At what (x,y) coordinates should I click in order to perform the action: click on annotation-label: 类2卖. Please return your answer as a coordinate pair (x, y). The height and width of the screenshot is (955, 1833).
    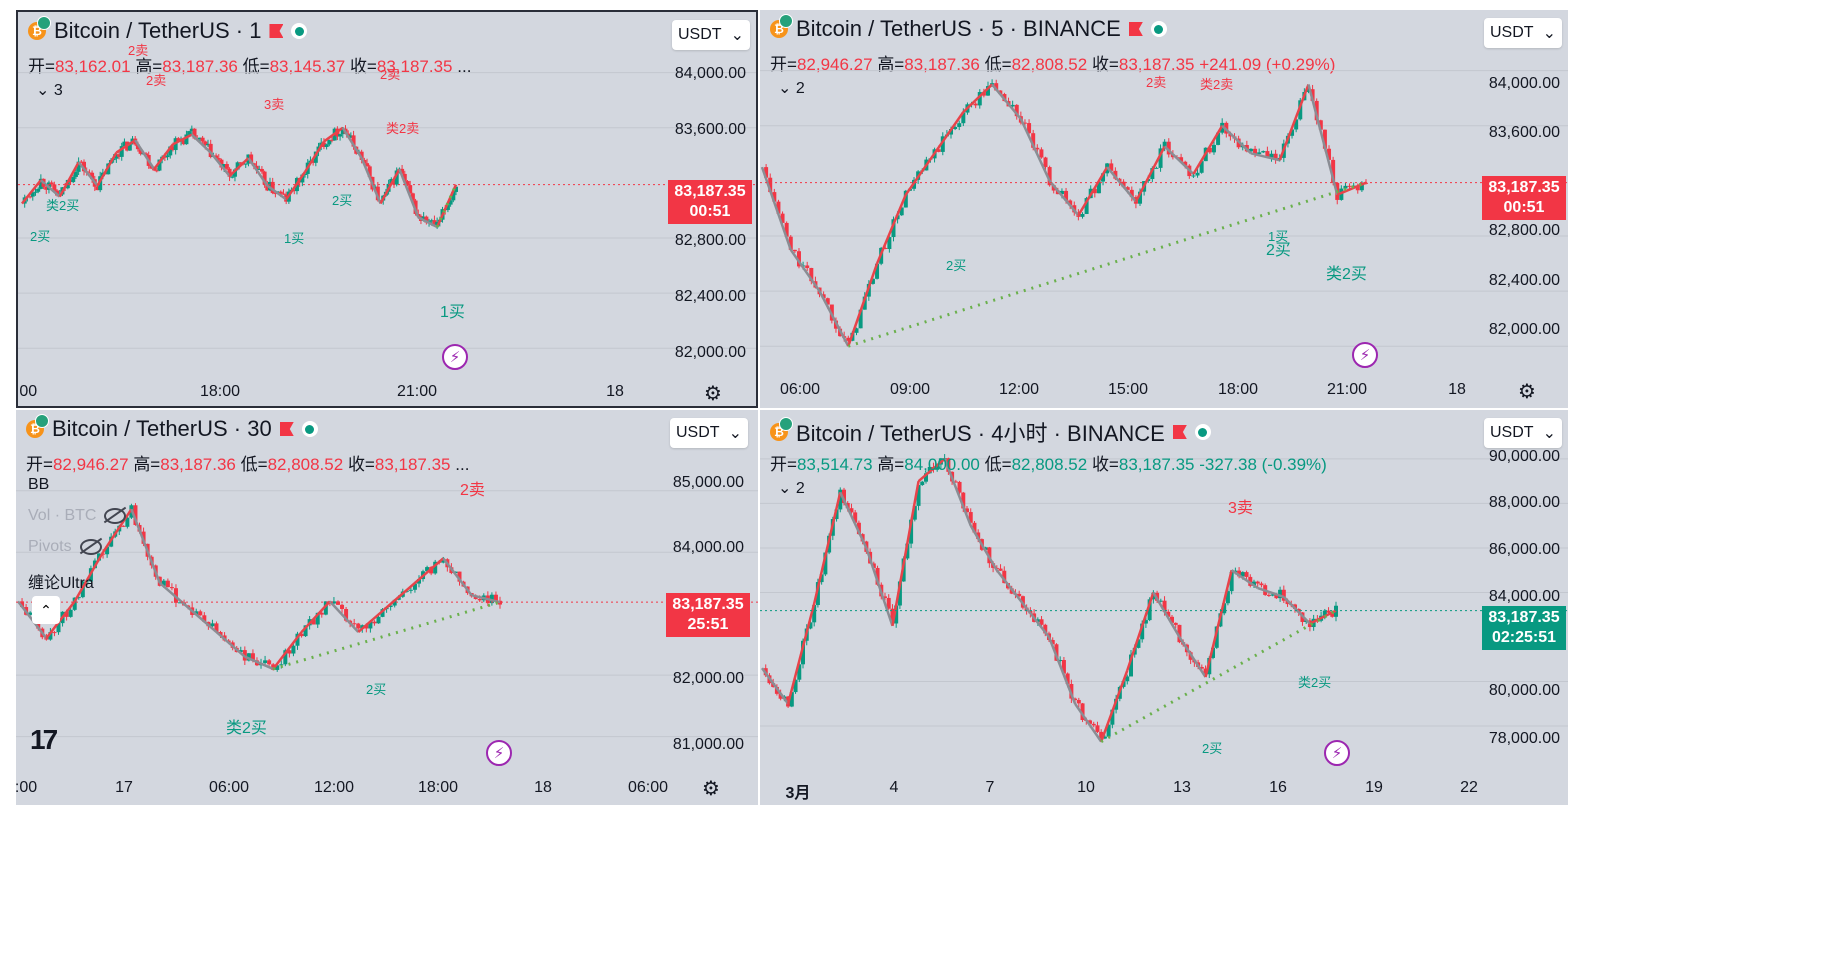
    Looking at the image, I should click on (1217, 84).